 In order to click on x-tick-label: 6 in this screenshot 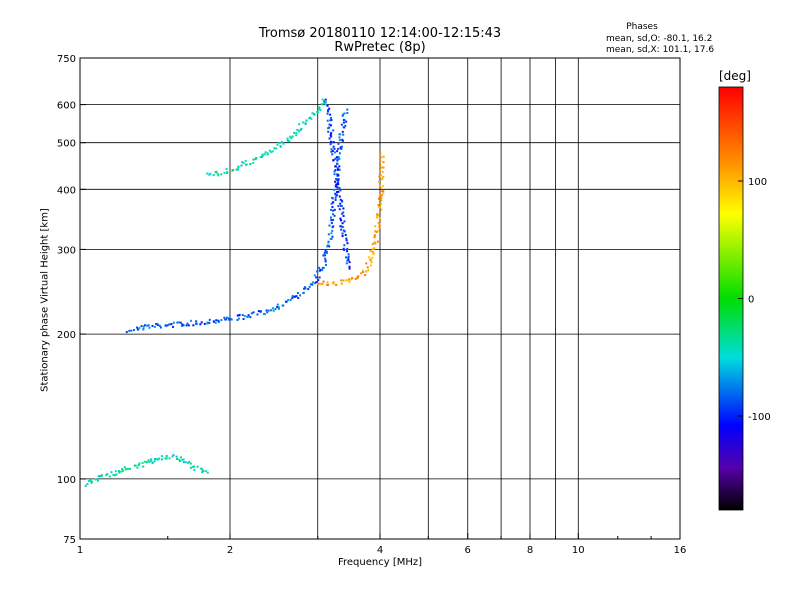, I will do `click(468, 550)`.